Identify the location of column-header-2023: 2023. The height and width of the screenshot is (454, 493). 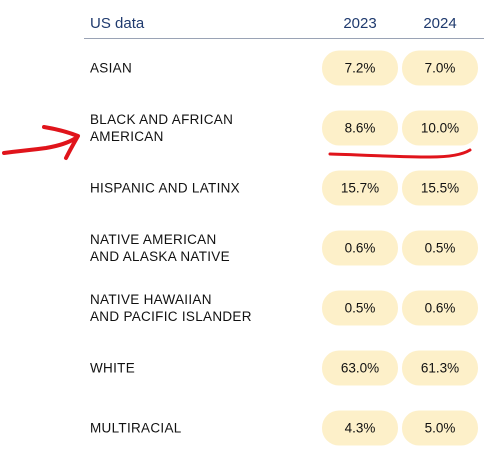
(360, 23).